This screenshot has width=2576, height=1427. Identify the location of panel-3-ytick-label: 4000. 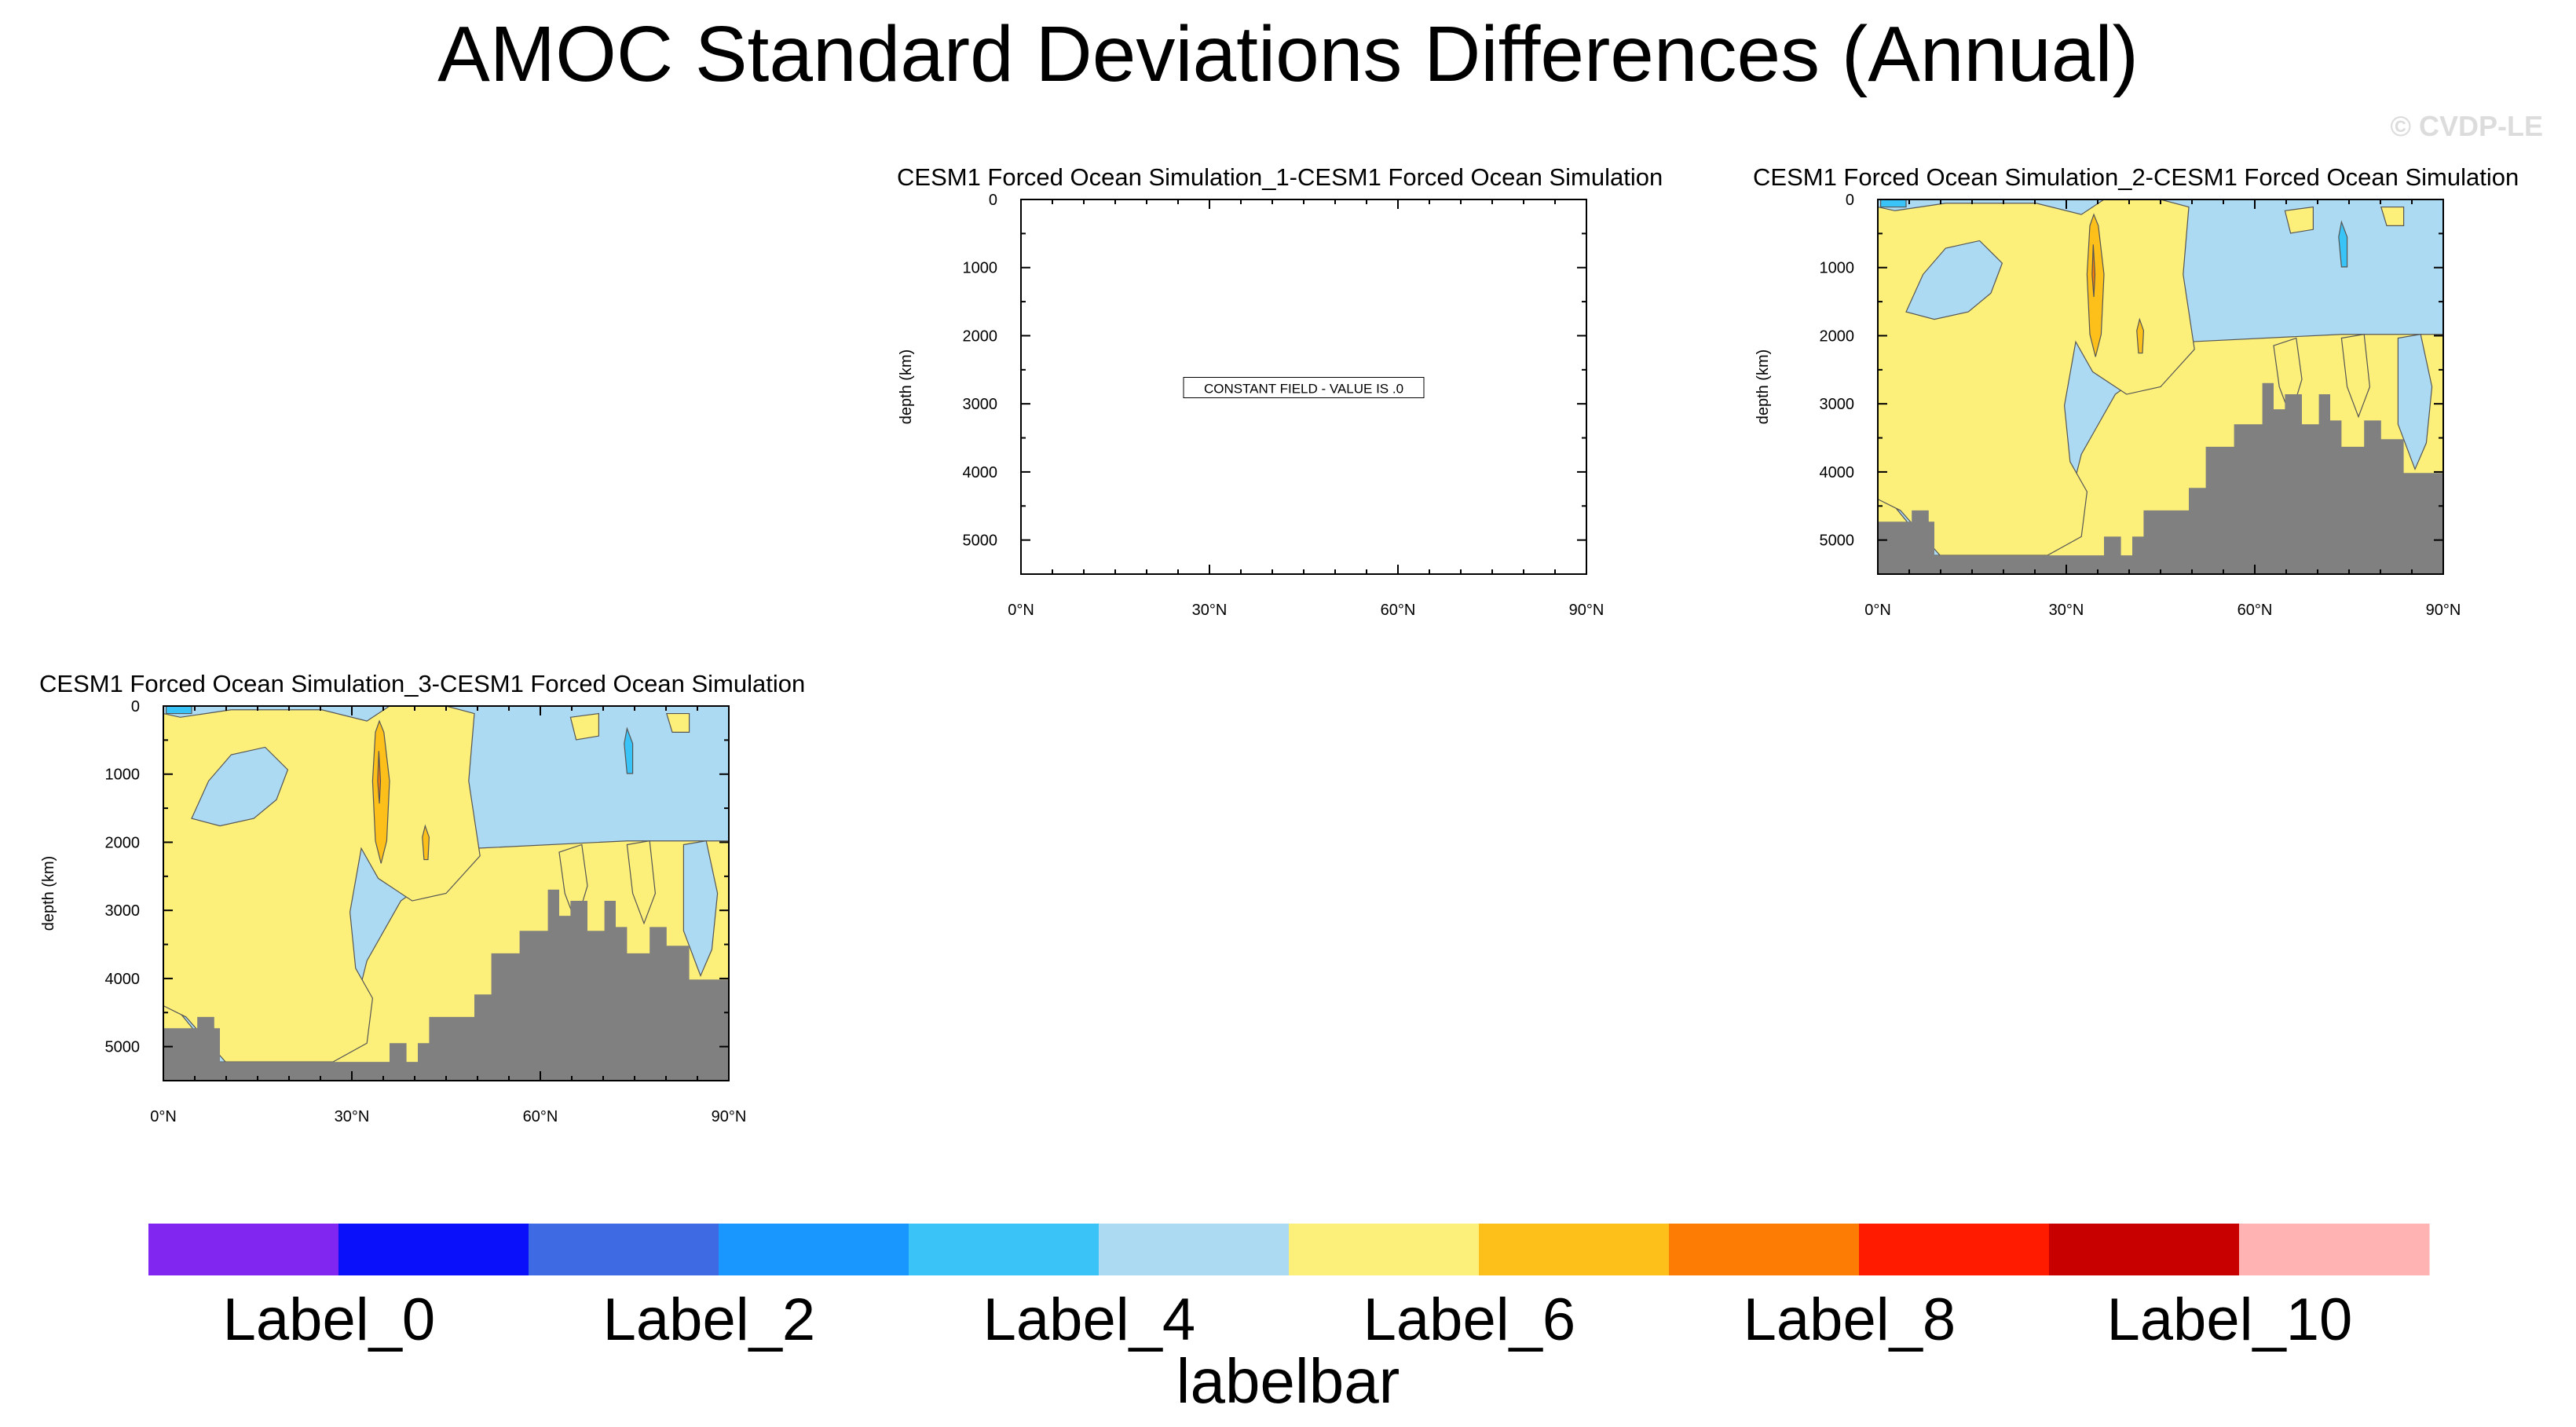
(123, 979).